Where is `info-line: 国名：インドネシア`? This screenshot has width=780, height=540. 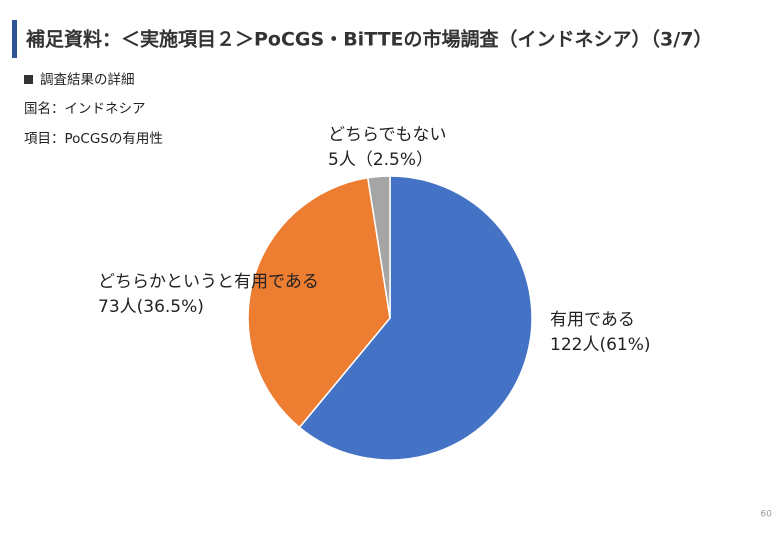
info-line: 国名：インドネシア is located at coordinates (85, 109).